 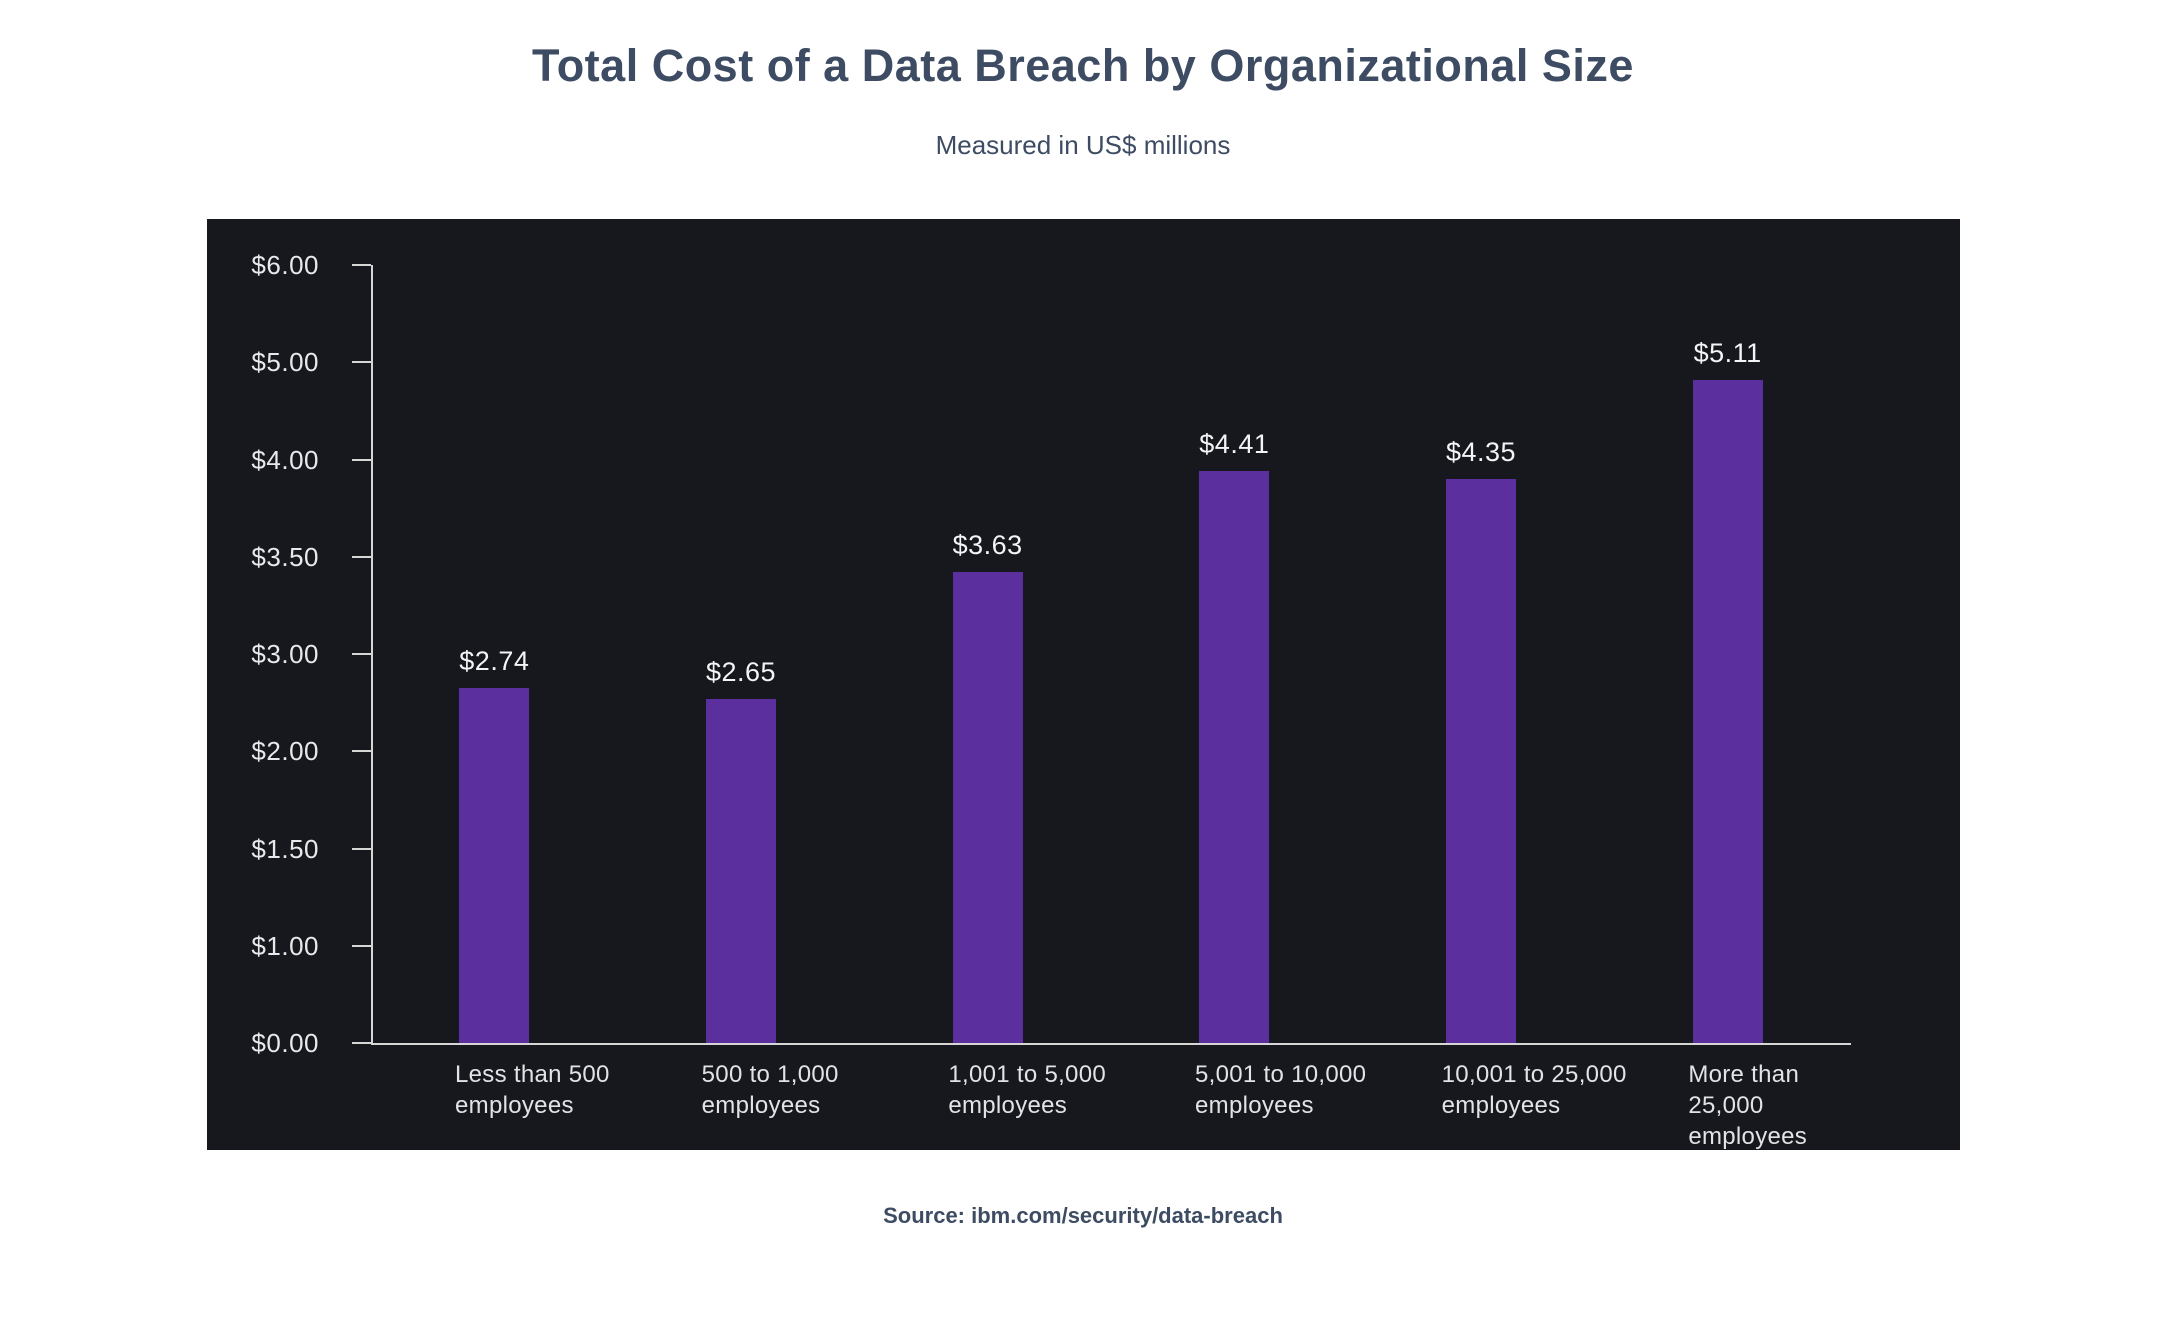 What do you see at coordinates (285, 1043) in the screenshot?
I see `y-axis-tick-label: $0.00` at bounding box center [285, 1043].